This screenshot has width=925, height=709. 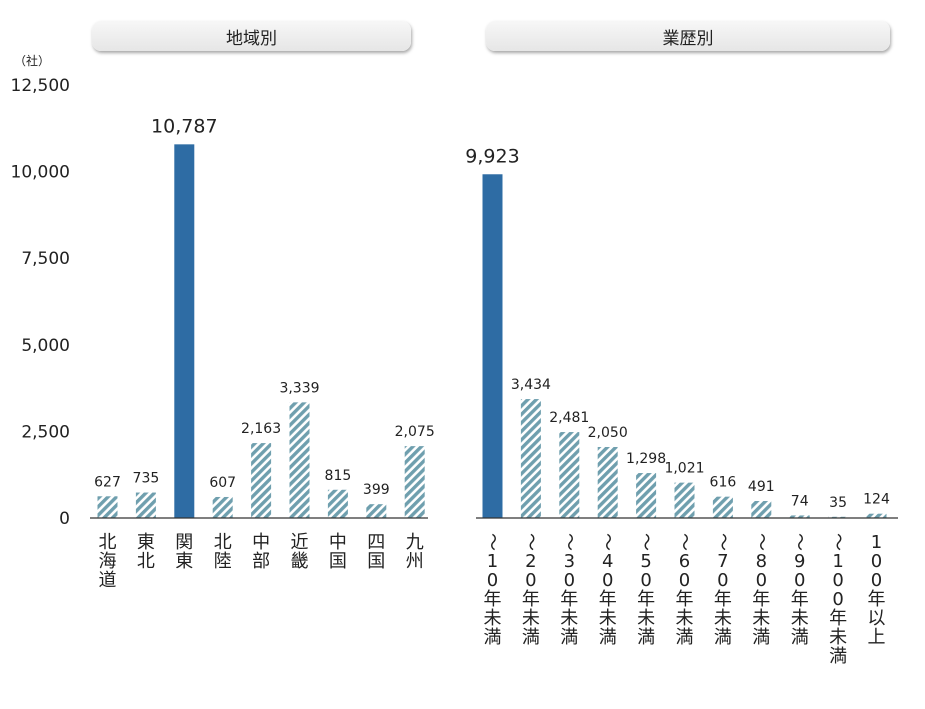 What do you see at coordinates (64, 519) in the screenshot?
I see `y-tick-label: 0` at bounding box center [64, 519].